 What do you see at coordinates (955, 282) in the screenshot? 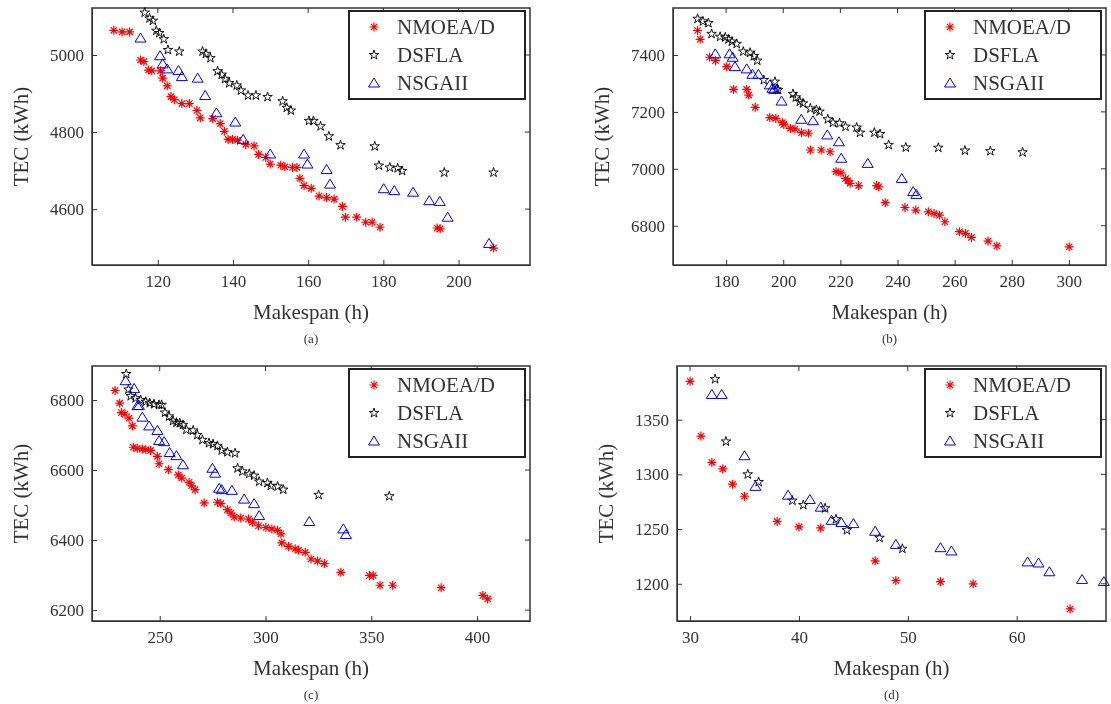
I see `x-tick-label: 260` at bounding box center [955, 282].